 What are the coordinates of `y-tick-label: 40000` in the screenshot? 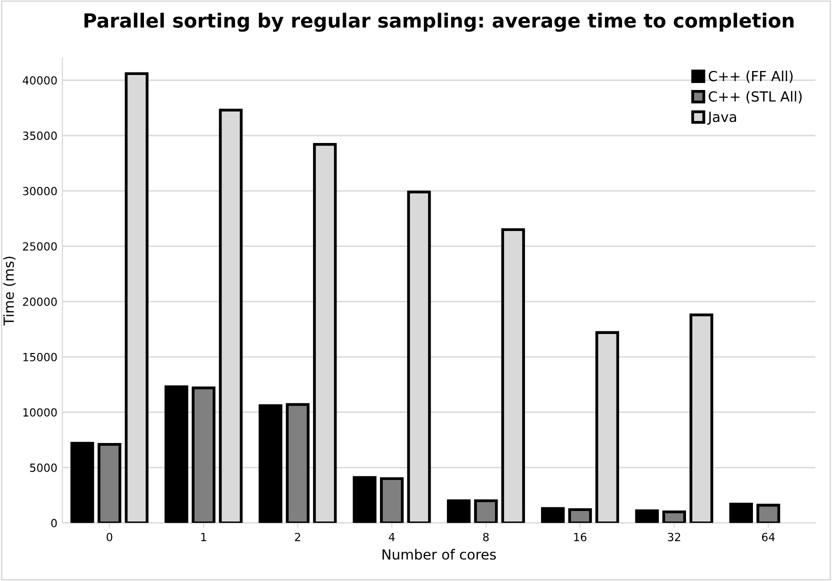 It's located at (39, 80).